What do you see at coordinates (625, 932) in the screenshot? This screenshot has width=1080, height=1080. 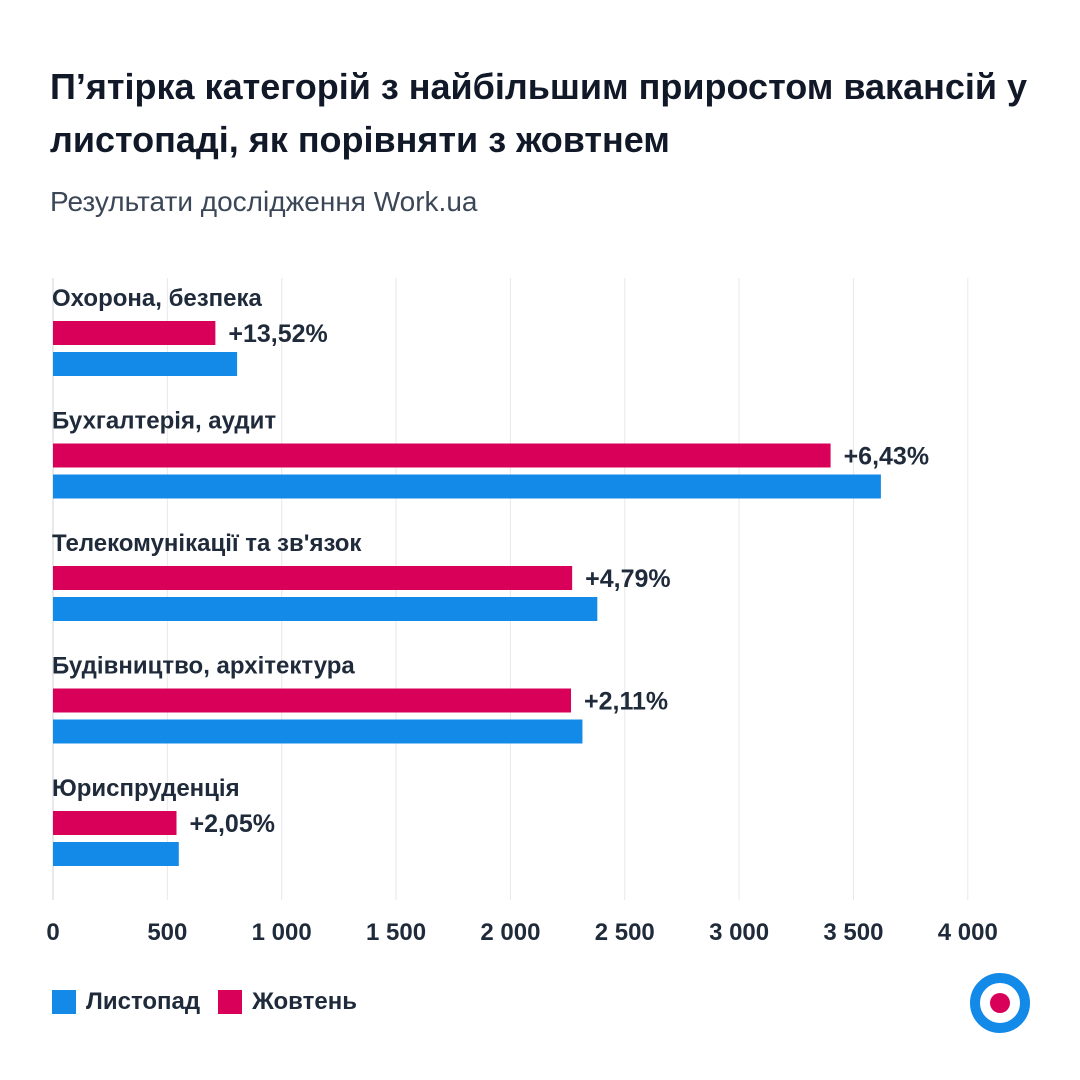 I see `x-tick-label: 2 500` at bounding box center [625, 932].